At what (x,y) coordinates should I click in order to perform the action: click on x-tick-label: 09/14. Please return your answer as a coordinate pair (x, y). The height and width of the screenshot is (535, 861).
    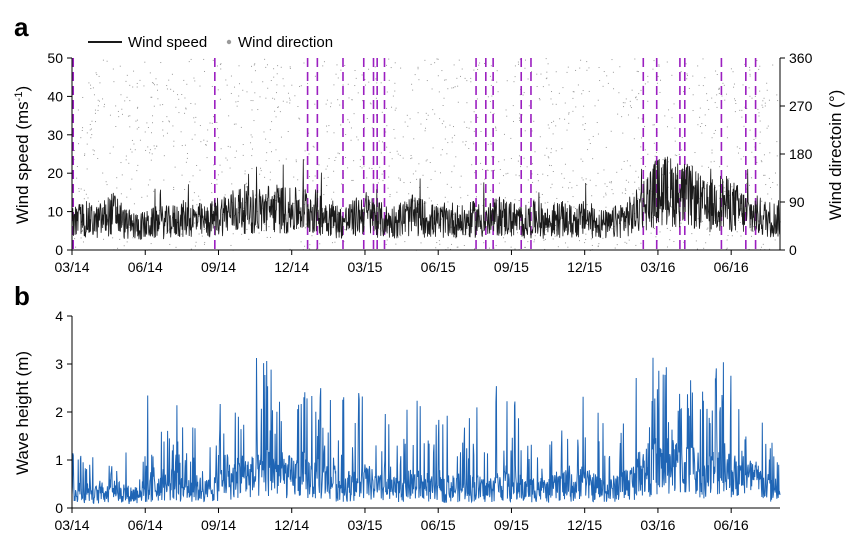
    Looking at the image, I should click on (218, 267).